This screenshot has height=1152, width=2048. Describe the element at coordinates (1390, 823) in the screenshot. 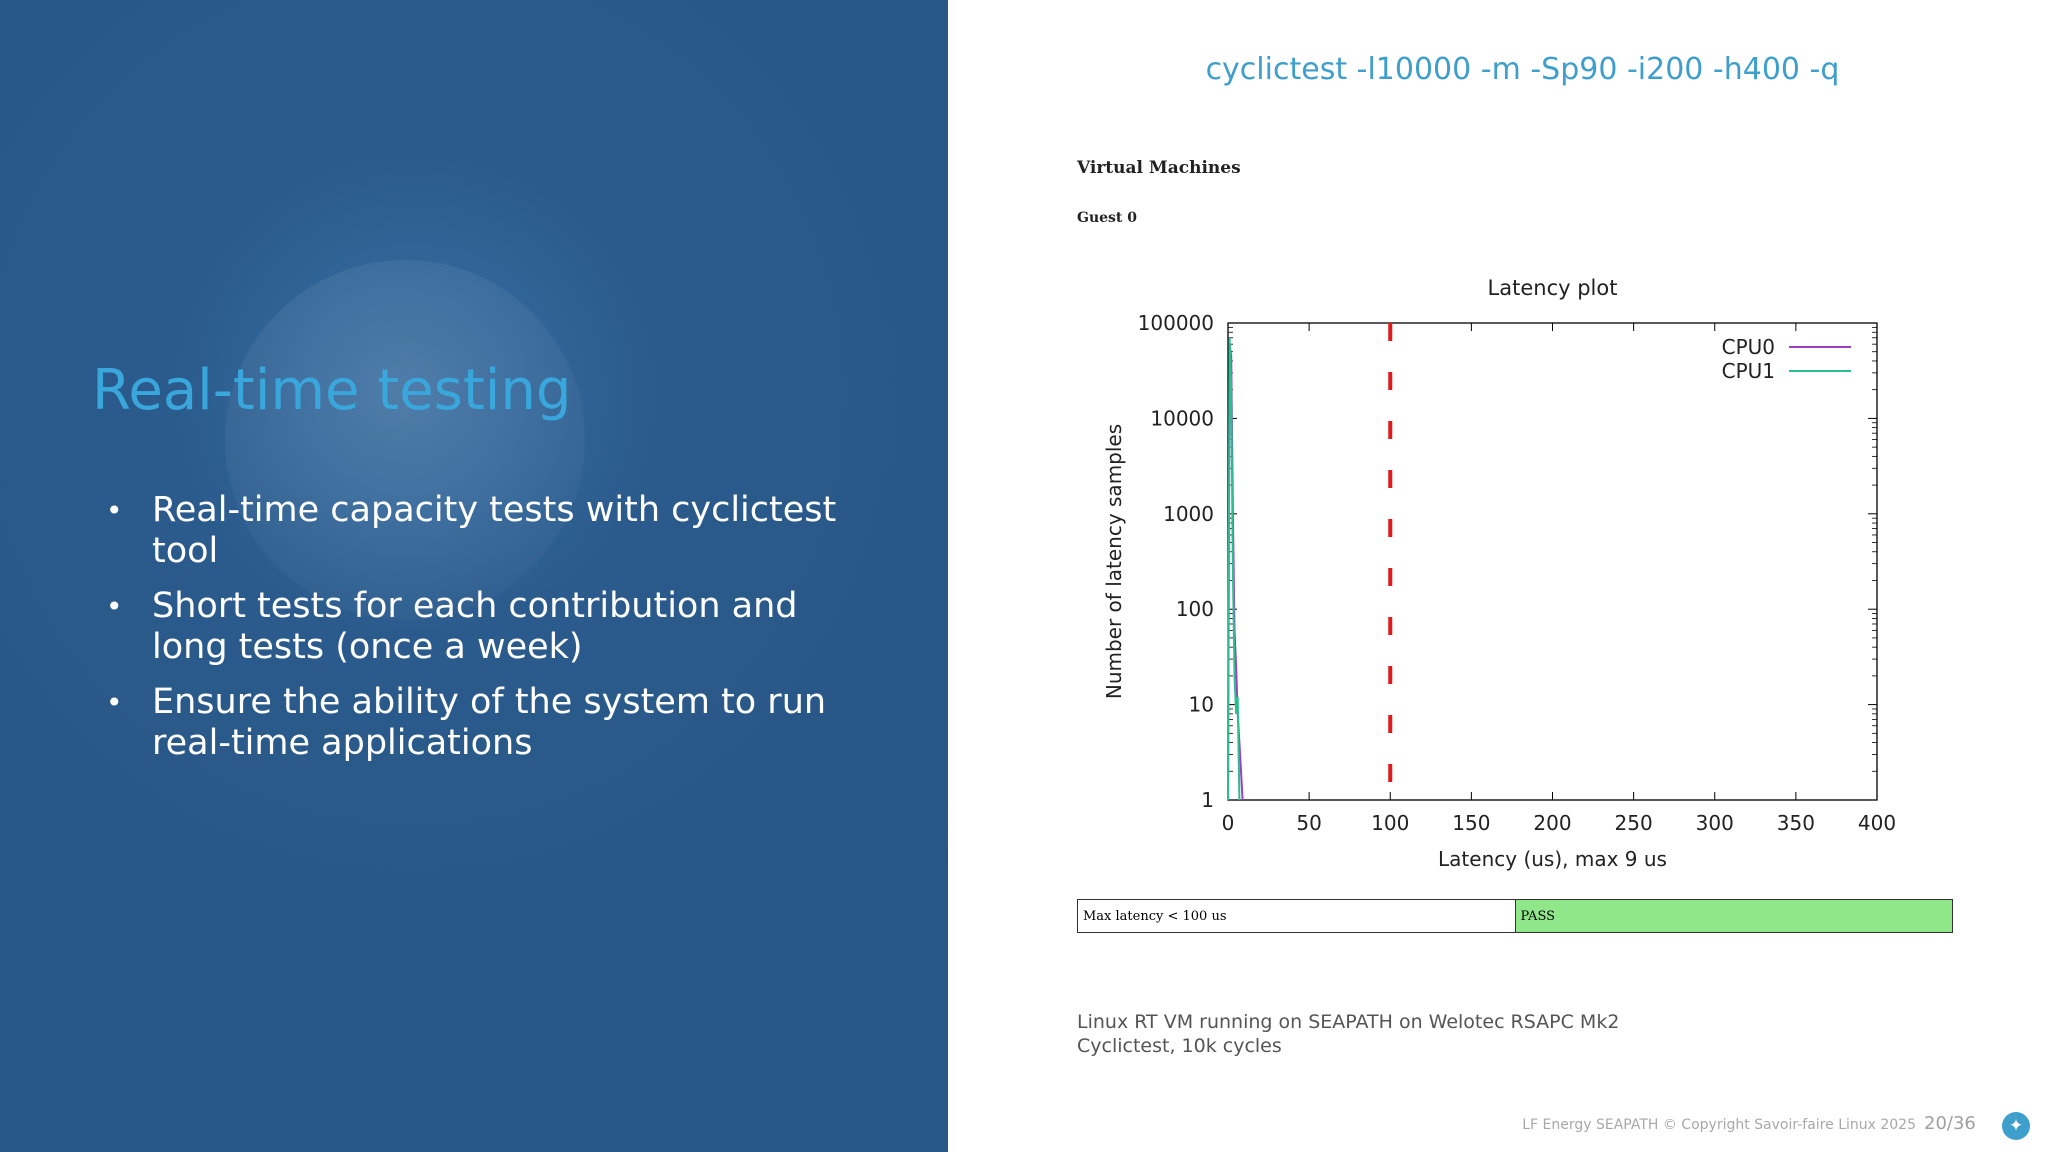

I see `x-tick-label: 100` at that location.